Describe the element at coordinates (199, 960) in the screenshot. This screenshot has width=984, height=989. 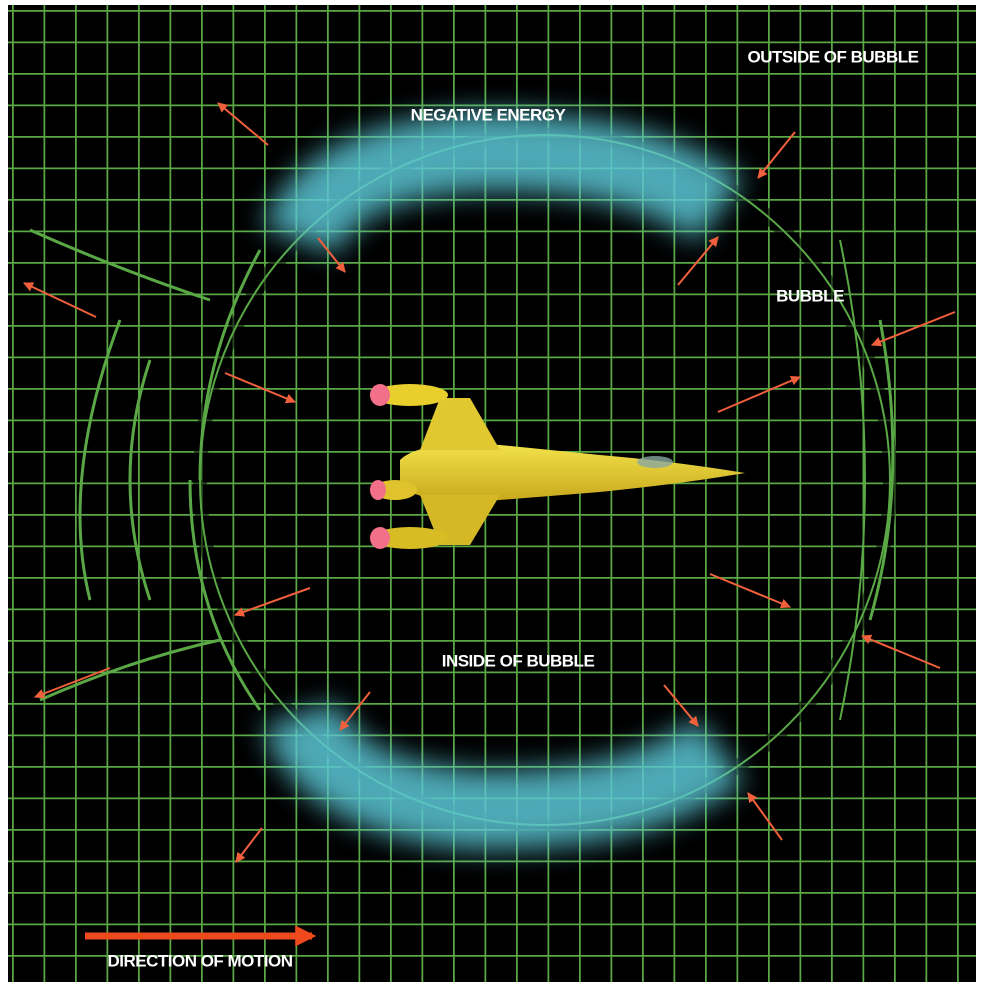
I see `direction-label: DIRECTION OF MOTION` at that location.